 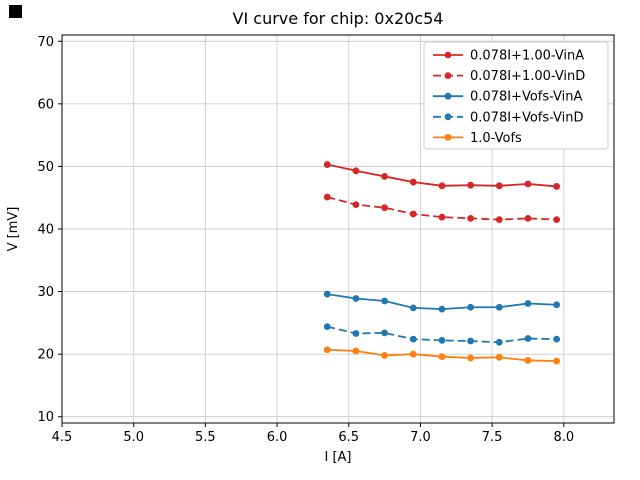 What do you see at coordinates (337, 457) in the screenshot?
I see `x-axis-label: I [A]` at bounding box center [337, 457].